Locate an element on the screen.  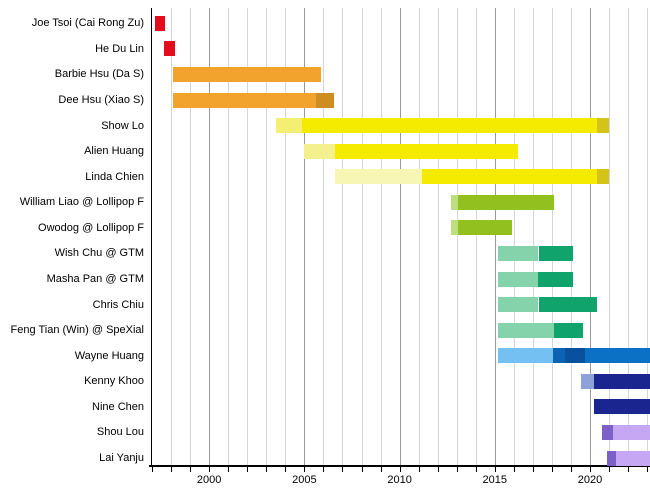
row-label: Kenny Khoo is located at coordinates (114, 381).